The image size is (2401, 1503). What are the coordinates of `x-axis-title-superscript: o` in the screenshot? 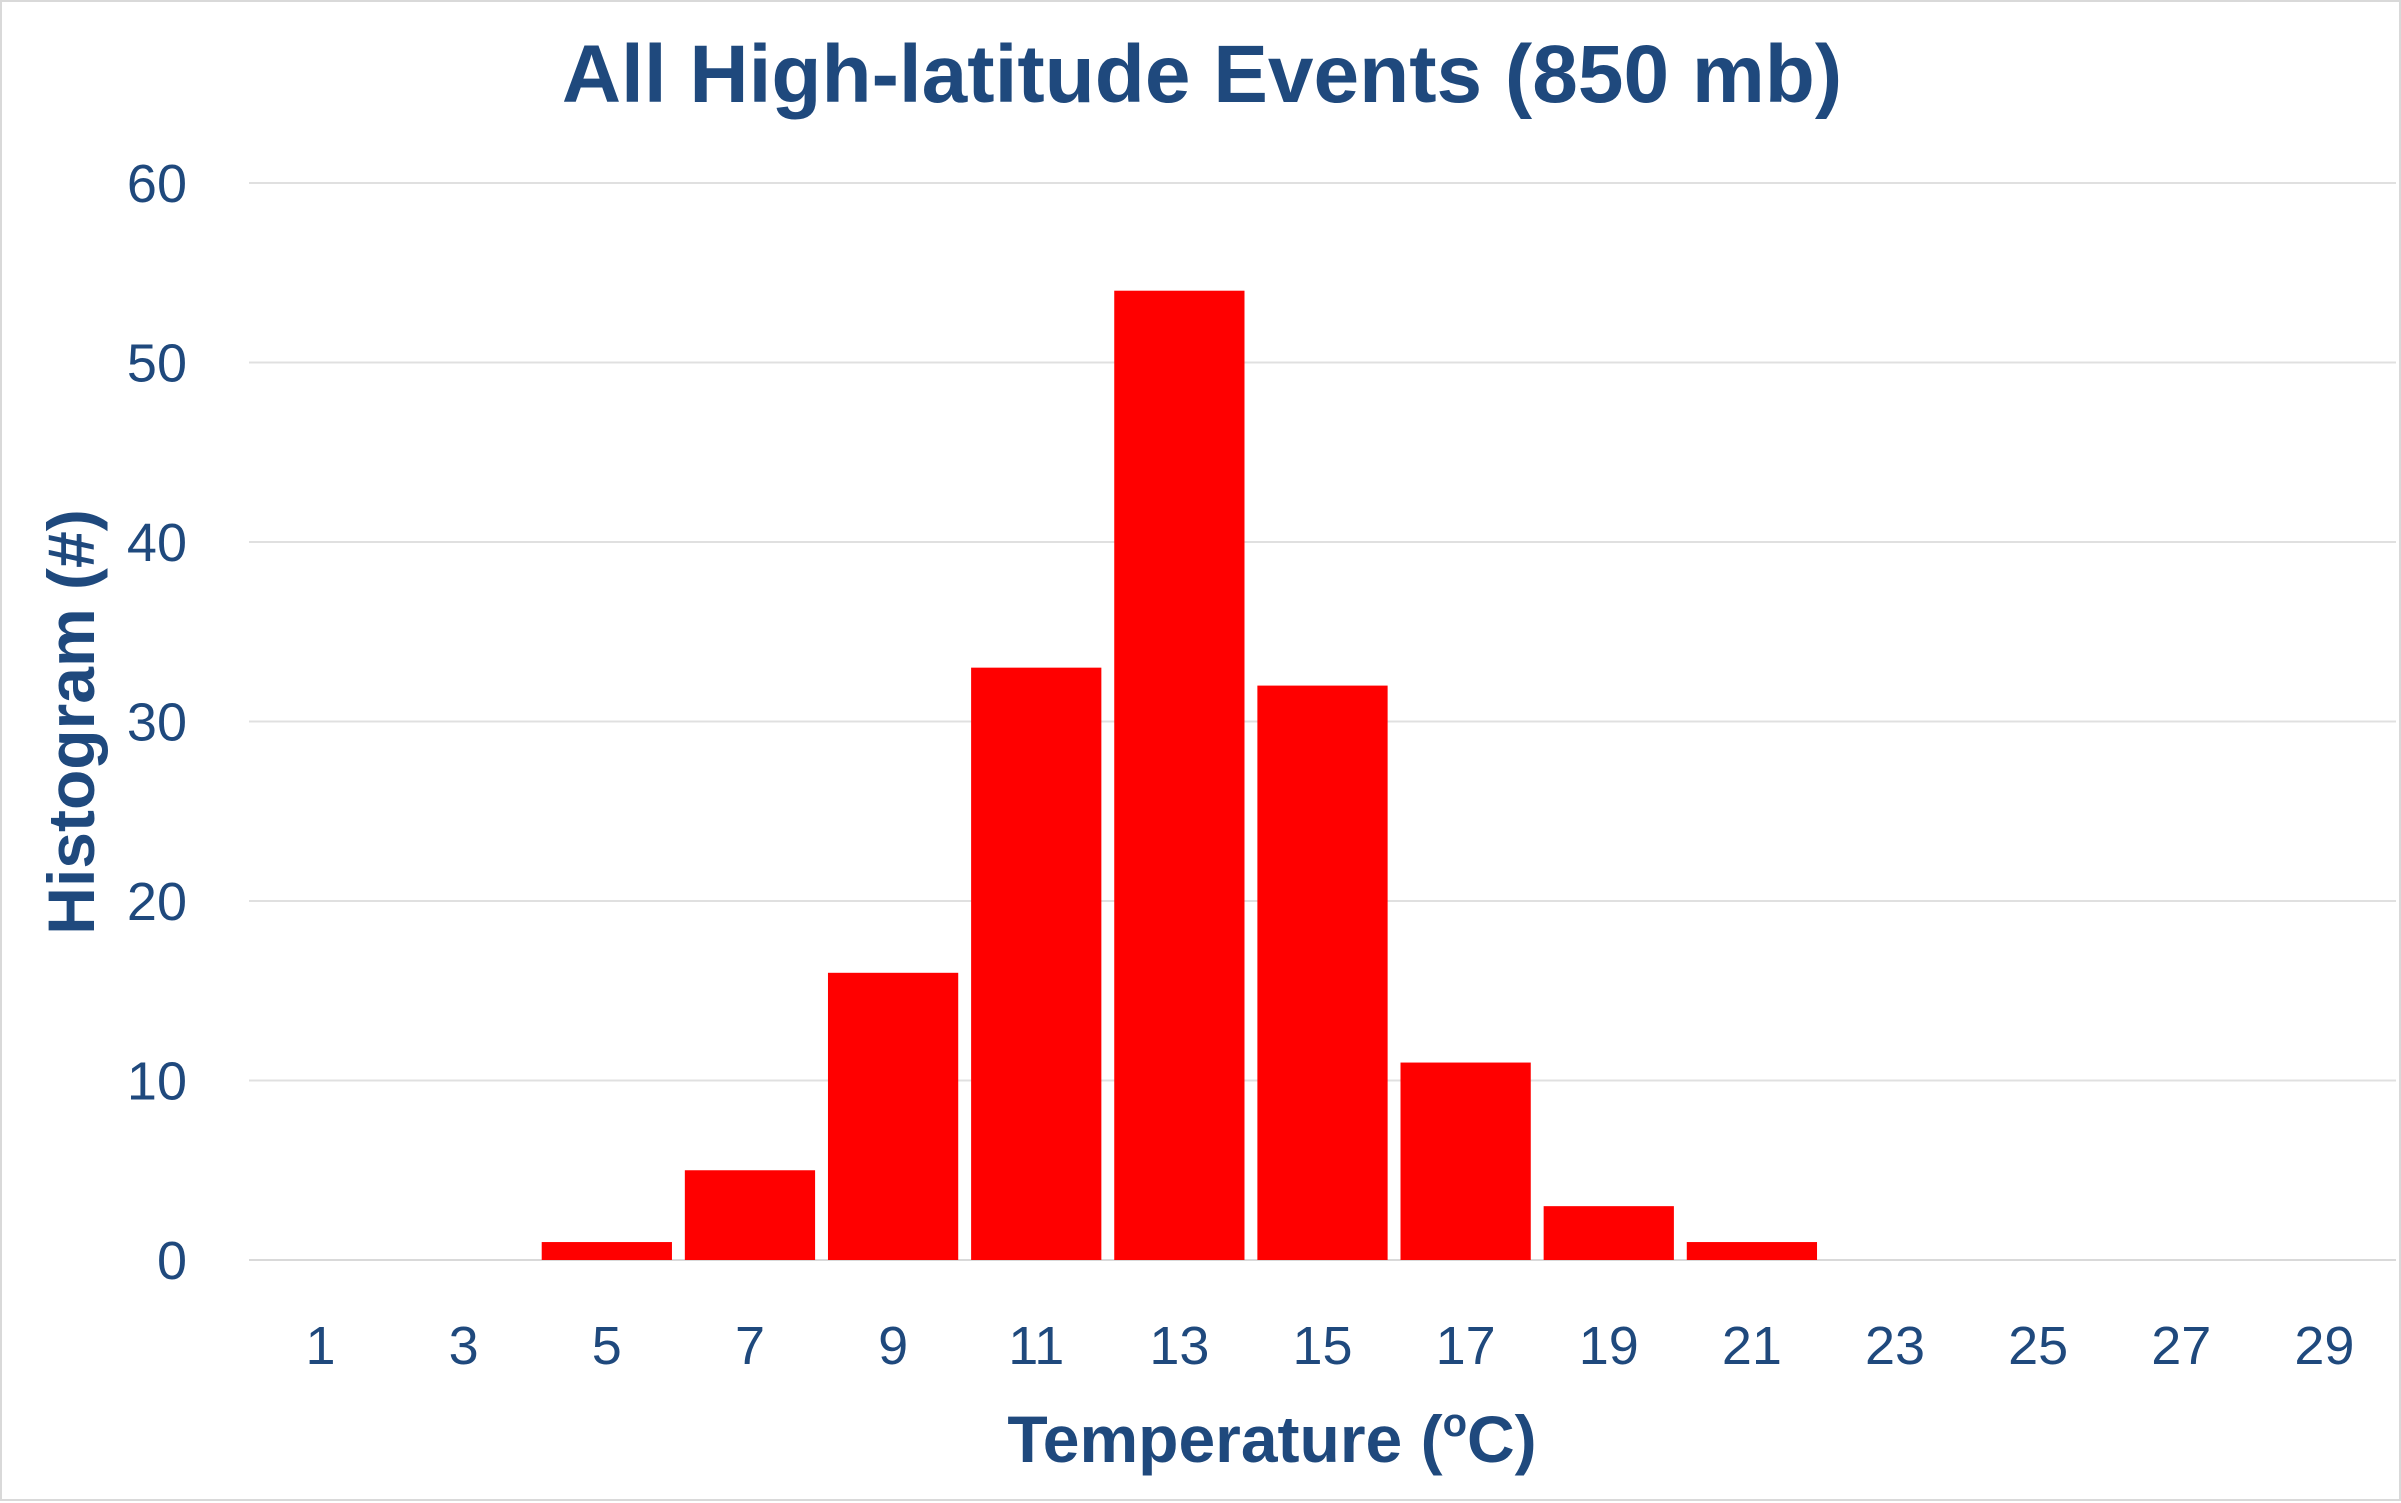 It's located at (1455, 1423).